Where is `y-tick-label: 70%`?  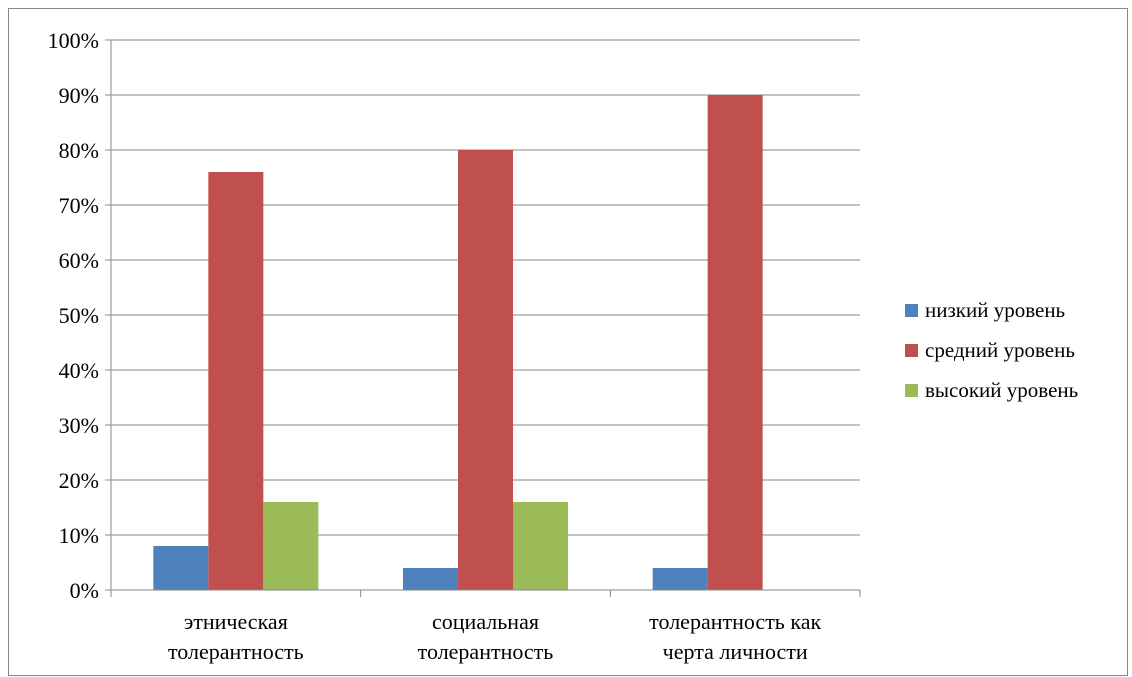
y-tick-label: 70% is located at coordinates (79, 205).